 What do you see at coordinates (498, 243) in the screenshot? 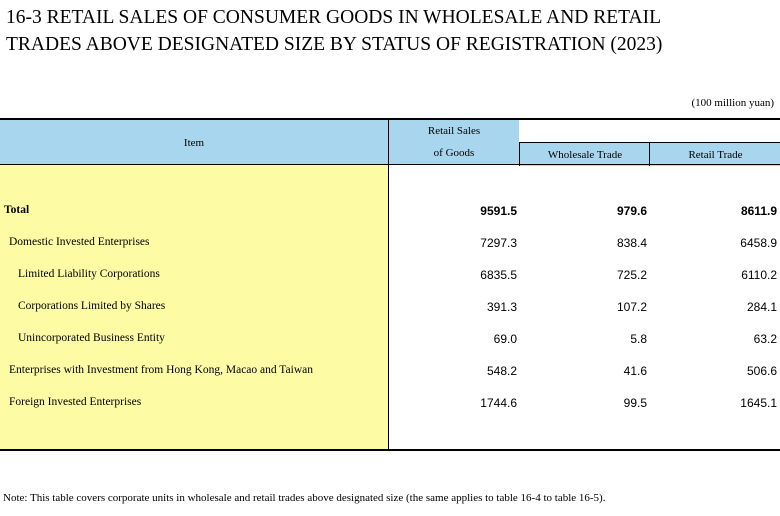
I see `cell-retail-sales: 7297.3` at bounding box center [498, 243].